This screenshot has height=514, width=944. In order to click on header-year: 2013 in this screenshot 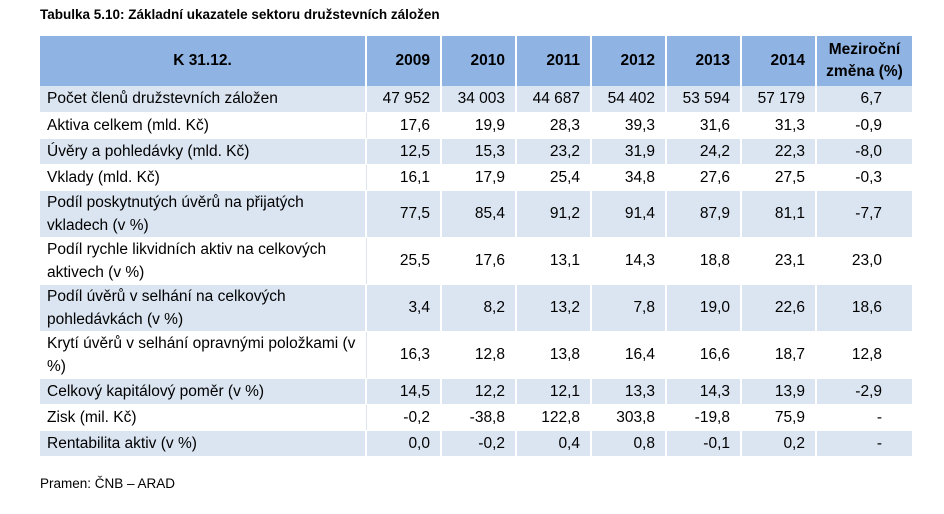, I will do `click(704, 61)`.